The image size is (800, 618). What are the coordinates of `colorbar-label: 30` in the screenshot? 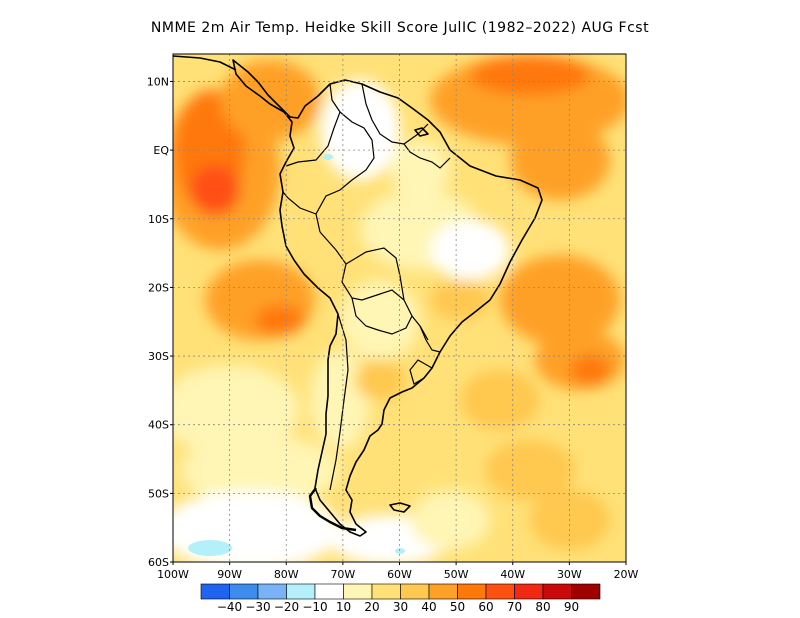 It's located at (400, 607).